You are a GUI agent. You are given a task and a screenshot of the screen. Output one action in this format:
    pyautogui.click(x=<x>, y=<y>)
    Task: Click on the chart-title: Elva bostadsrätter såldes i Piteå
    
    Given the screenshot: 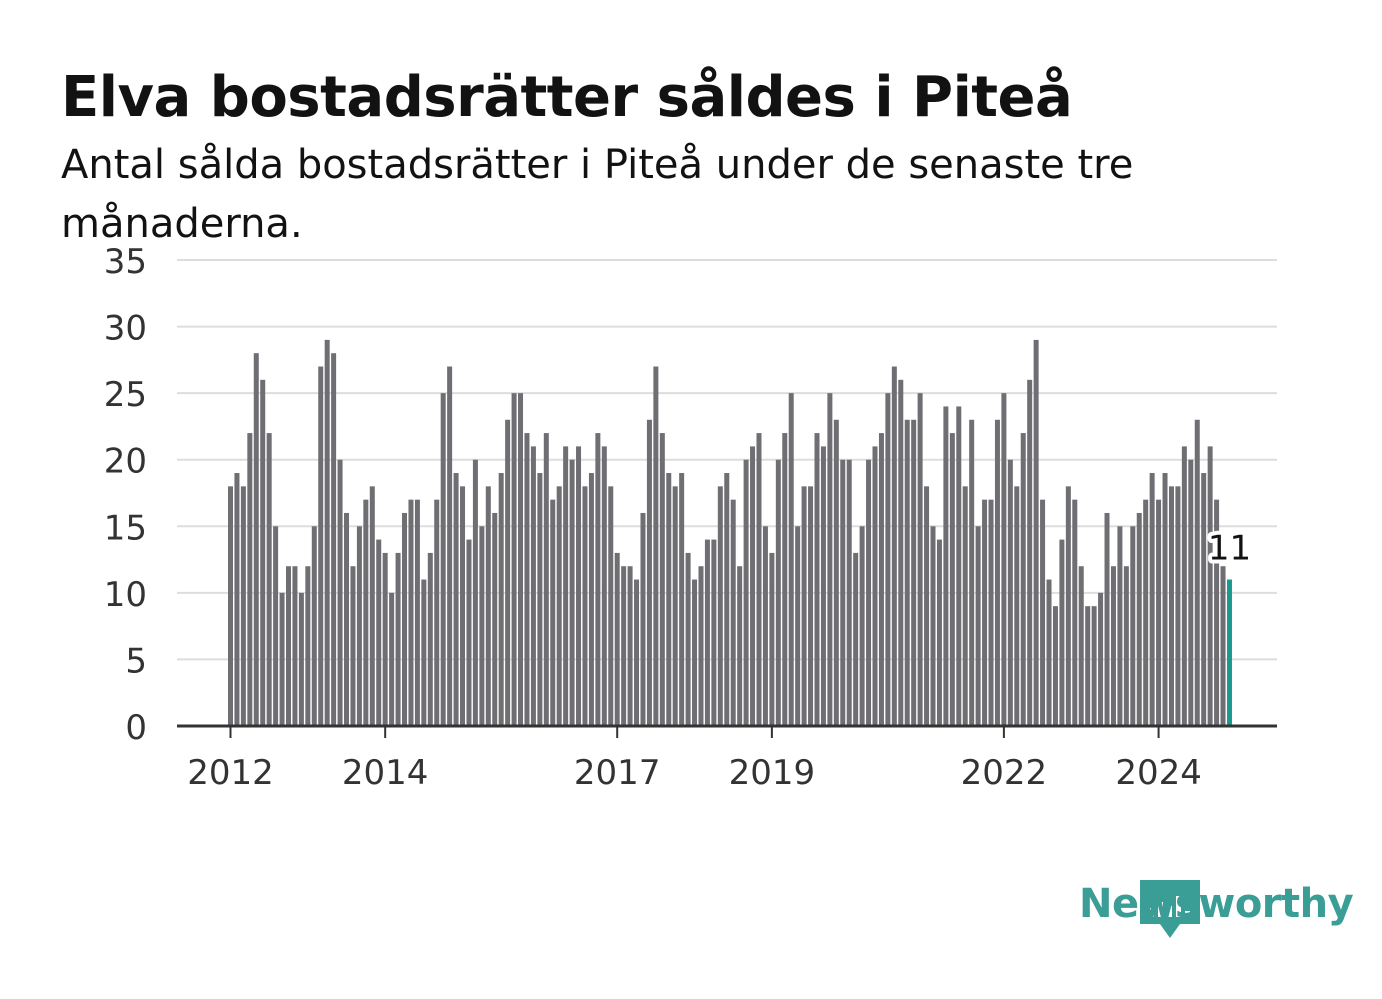 What is the action you would take?
    pyautogui.click(x=567, y=97)
    